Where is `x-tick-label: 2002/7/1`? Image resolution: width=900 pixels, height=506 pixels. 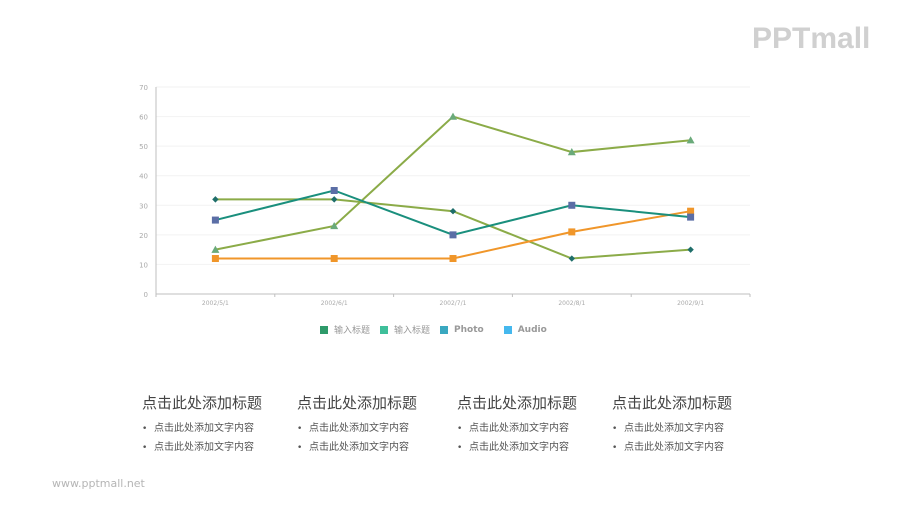 x-tick-label: 2002/7/1 is located at coordinates (453, 303).